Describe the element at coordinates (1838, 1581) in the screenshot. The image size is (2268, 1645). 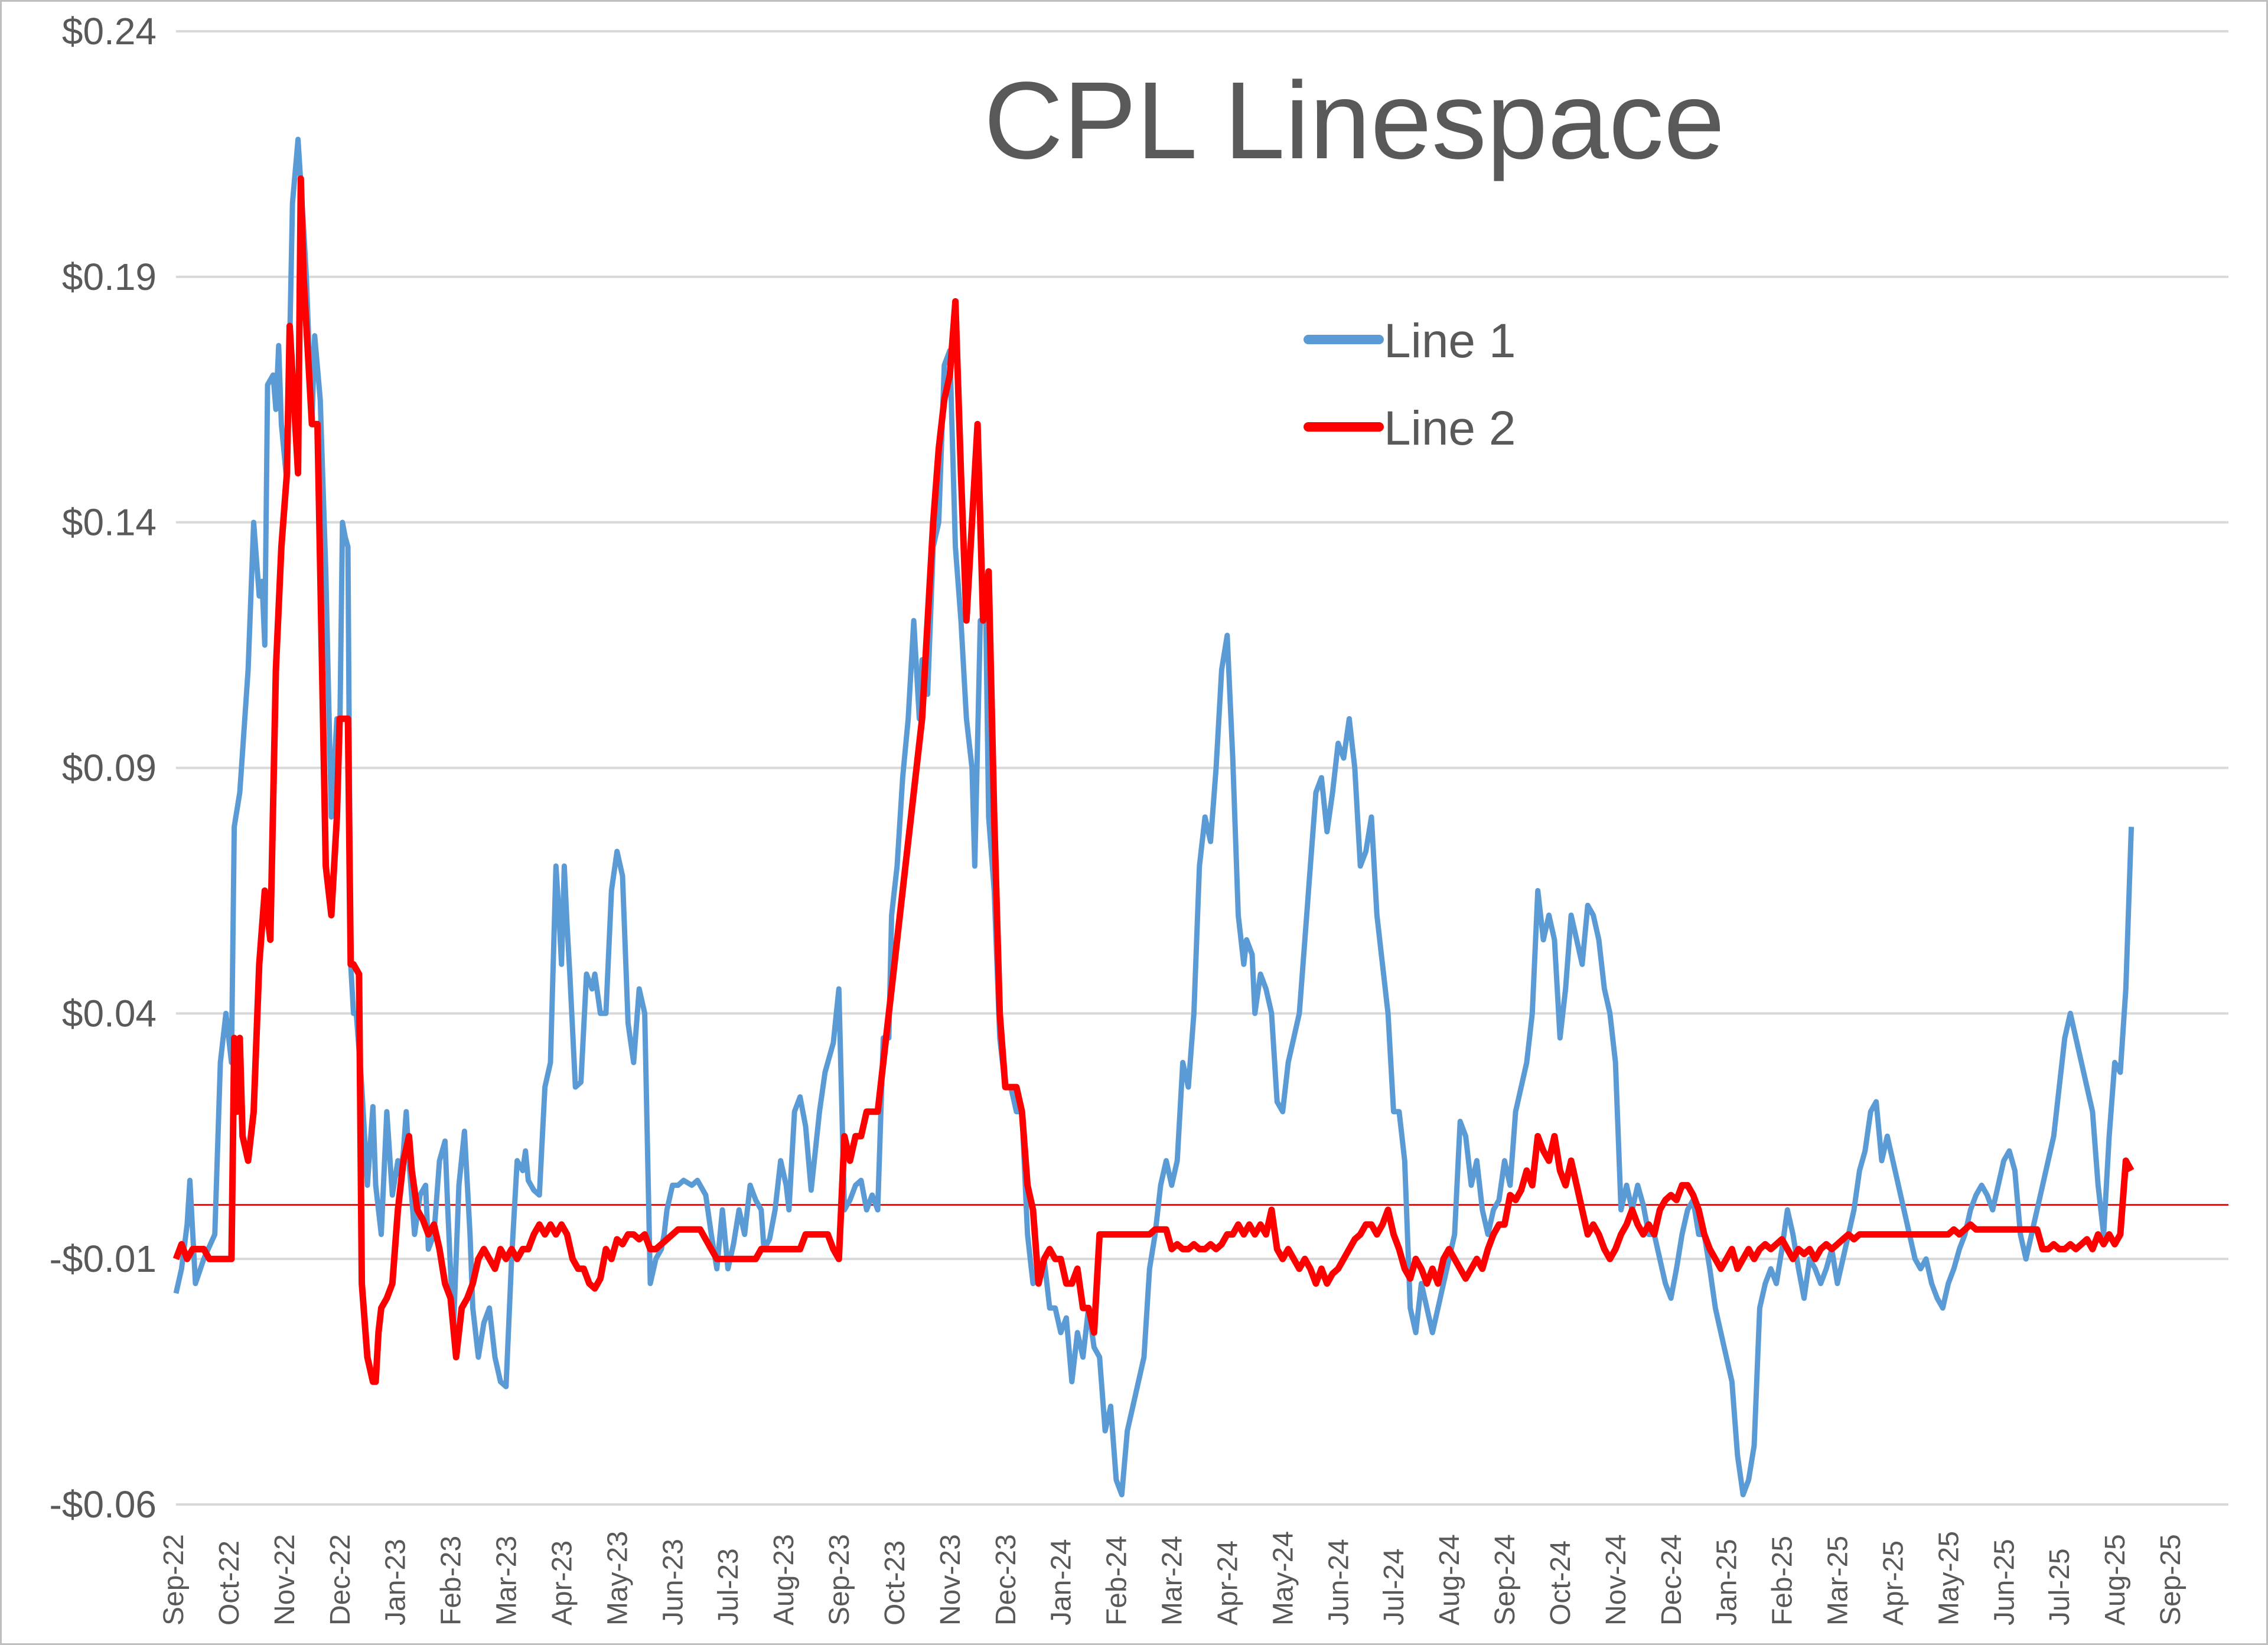
I see `x-tick-label: Mar-25` at that location.